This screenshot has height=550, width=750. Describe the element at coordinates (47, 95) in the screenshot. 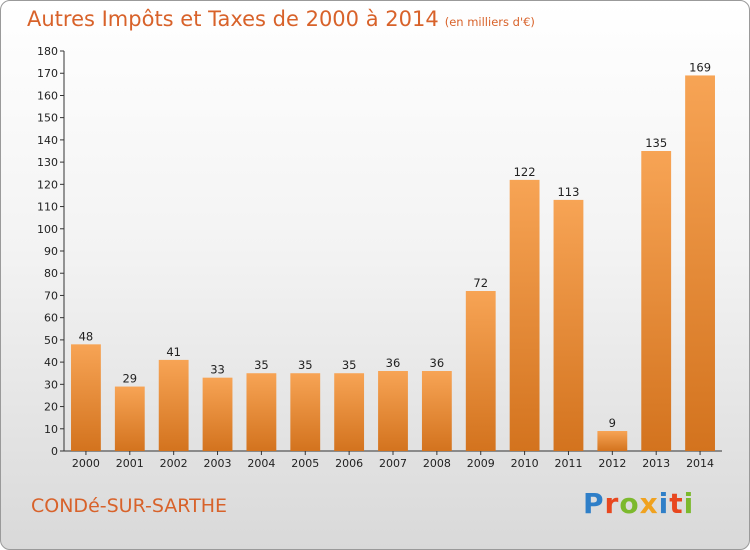

I see `y-tick-label: 160` at that location.